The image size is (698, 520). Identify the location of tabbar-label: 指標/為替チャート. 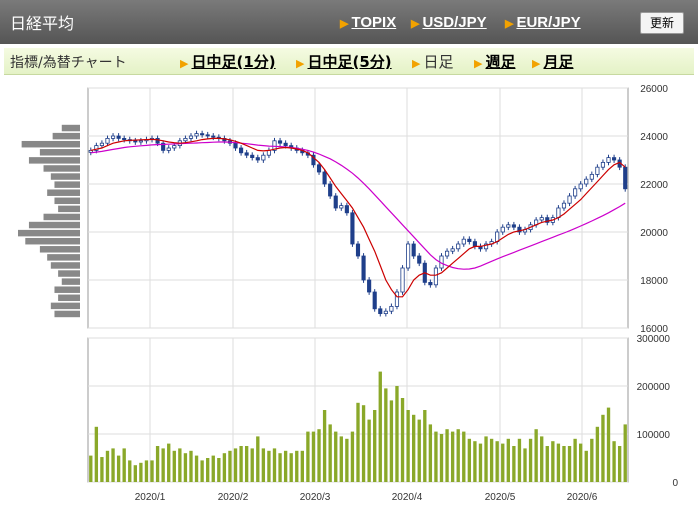
(68, 63).